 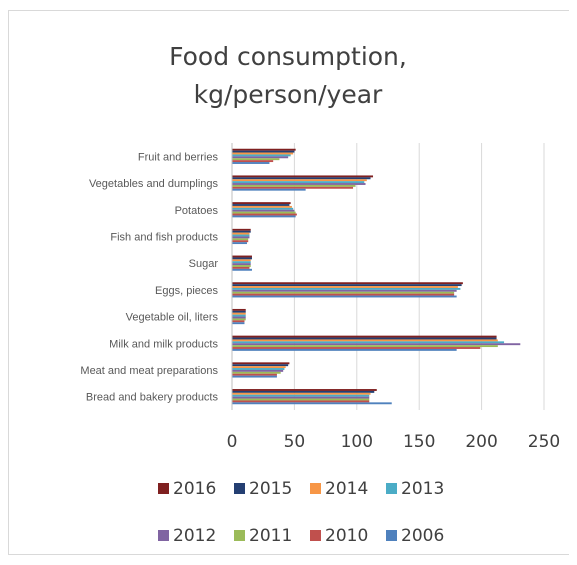 What do you see at coordinates (204, 264) in the screenshot?
I see `category-label-6: Sugar` at bounding box center [204, 264].